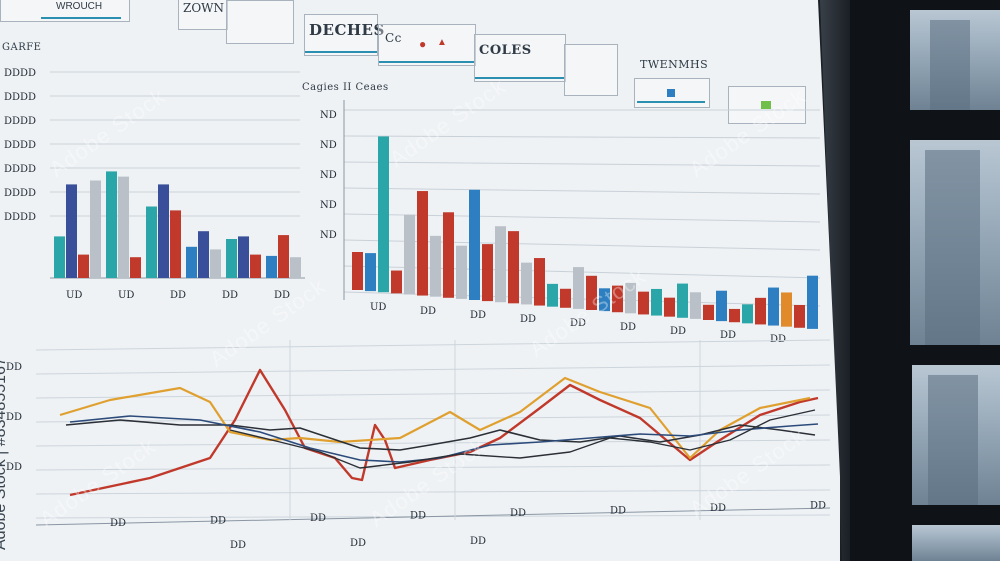  I want to click on mid-label: Cagies II Ceaes, so click(345, 87).